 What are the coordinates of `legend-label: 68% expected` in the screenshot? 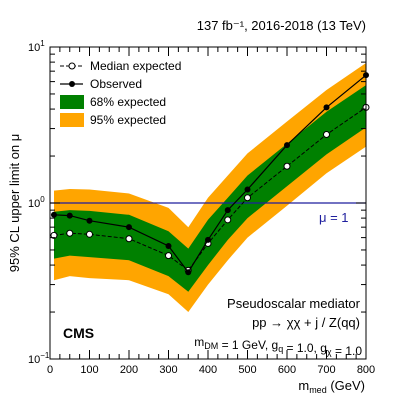 It's located at (128, 102).